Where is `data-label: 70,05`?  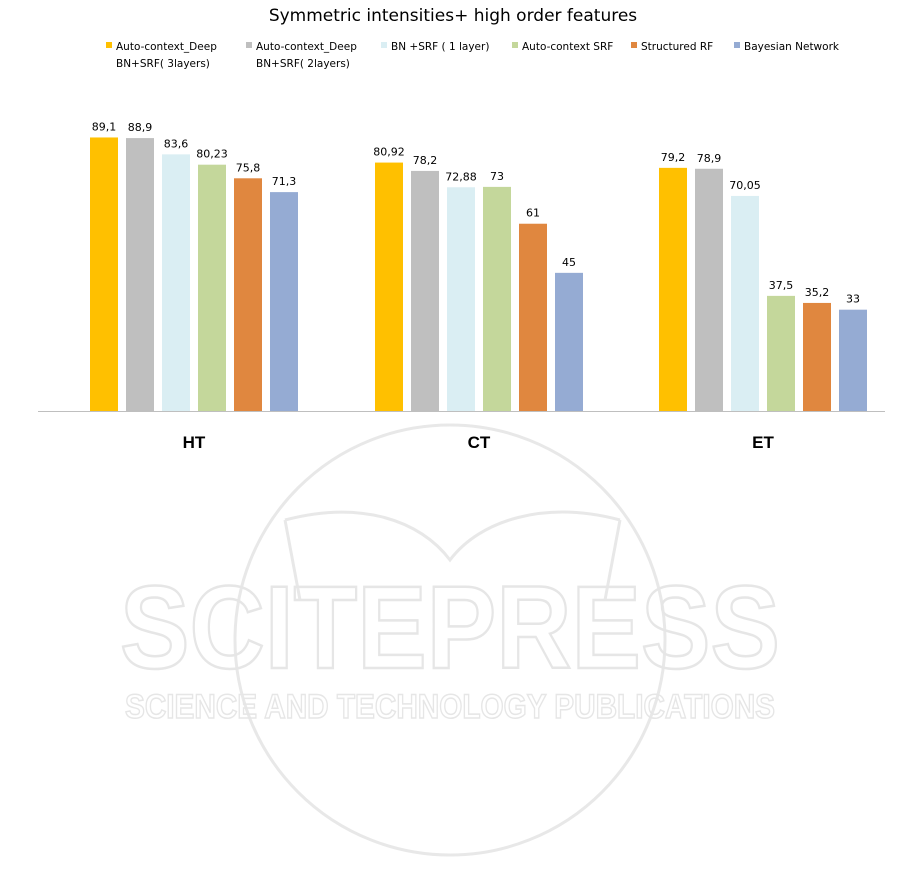
data-label: 70,05 is located at coordinates (745, 185).